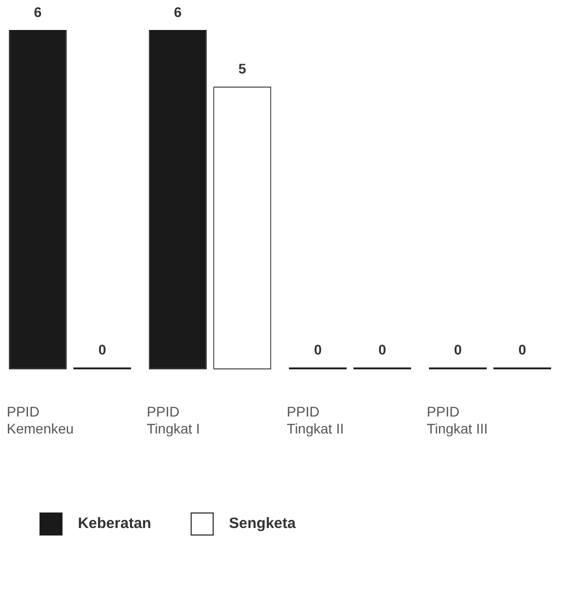 This screenshot has height=615, width=586. What do you see at coordinates (242, 68) in the screenshot?
I see `data-label: 5` at bounding box center [242, 68].